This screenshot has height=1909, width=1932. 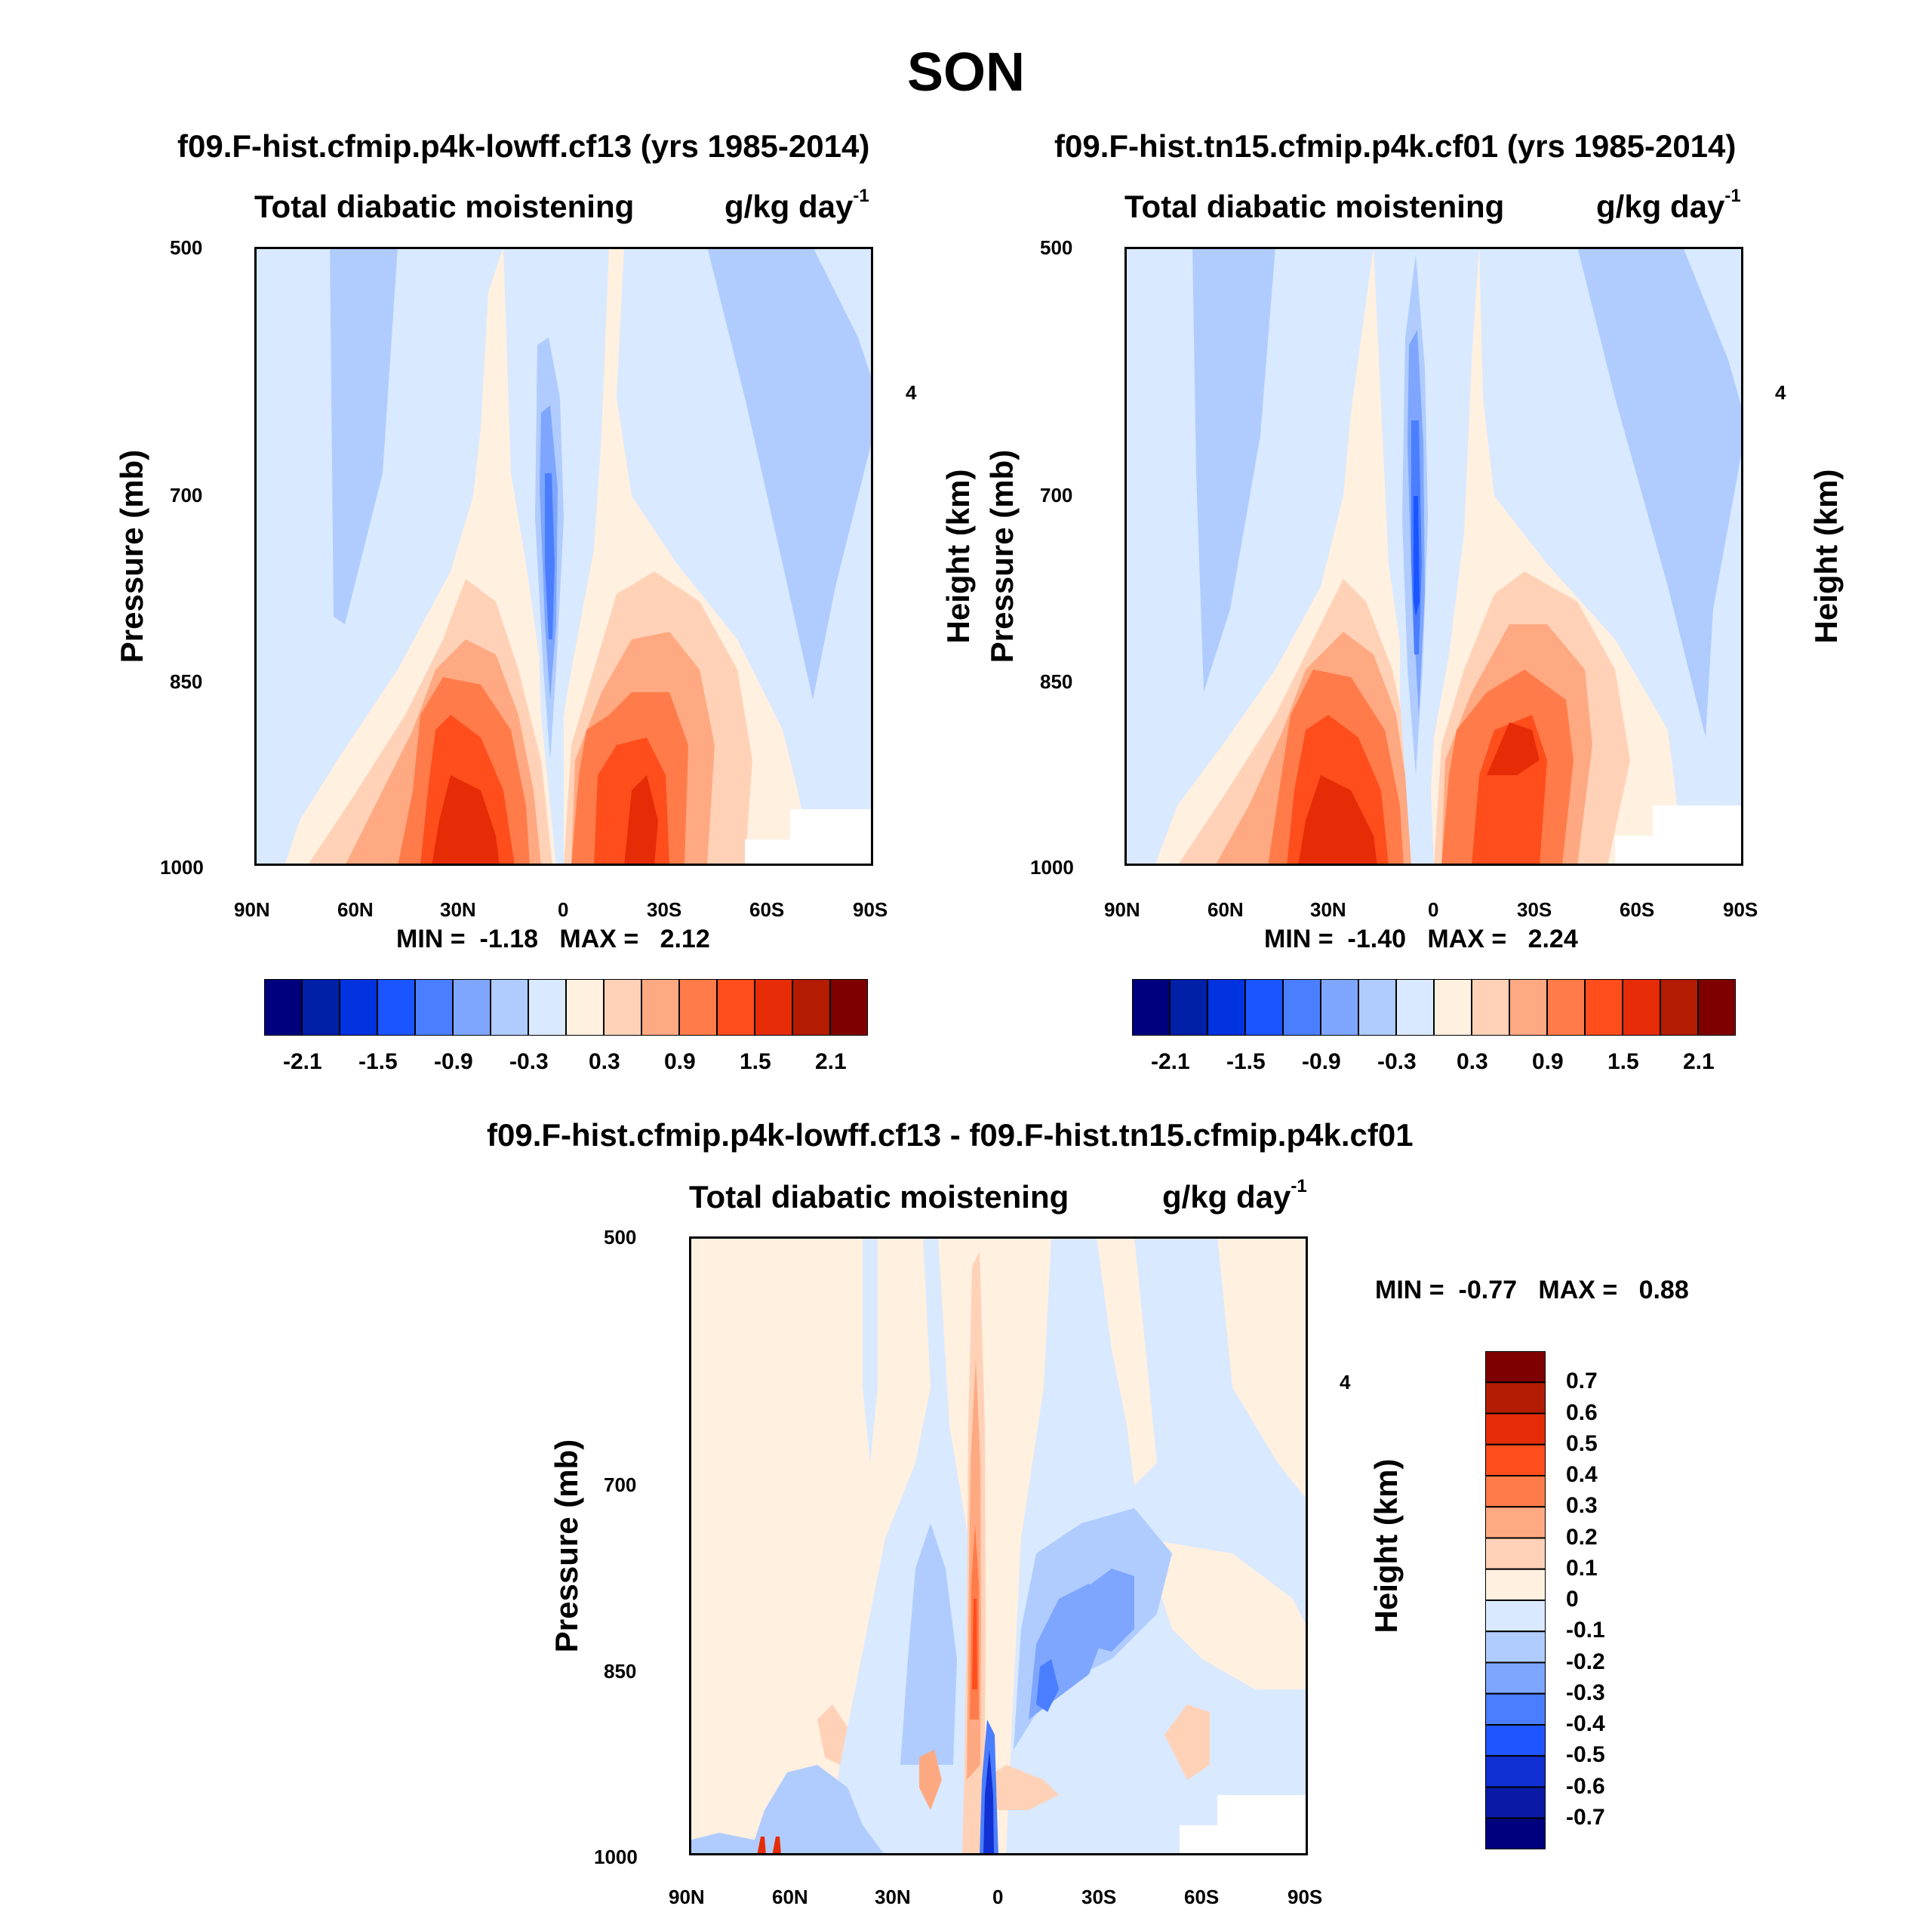 What do you see at coordinates (930, 1780) in the screenshot?
I see `contour-positive-0.3` at bounding box center [930, 1780].